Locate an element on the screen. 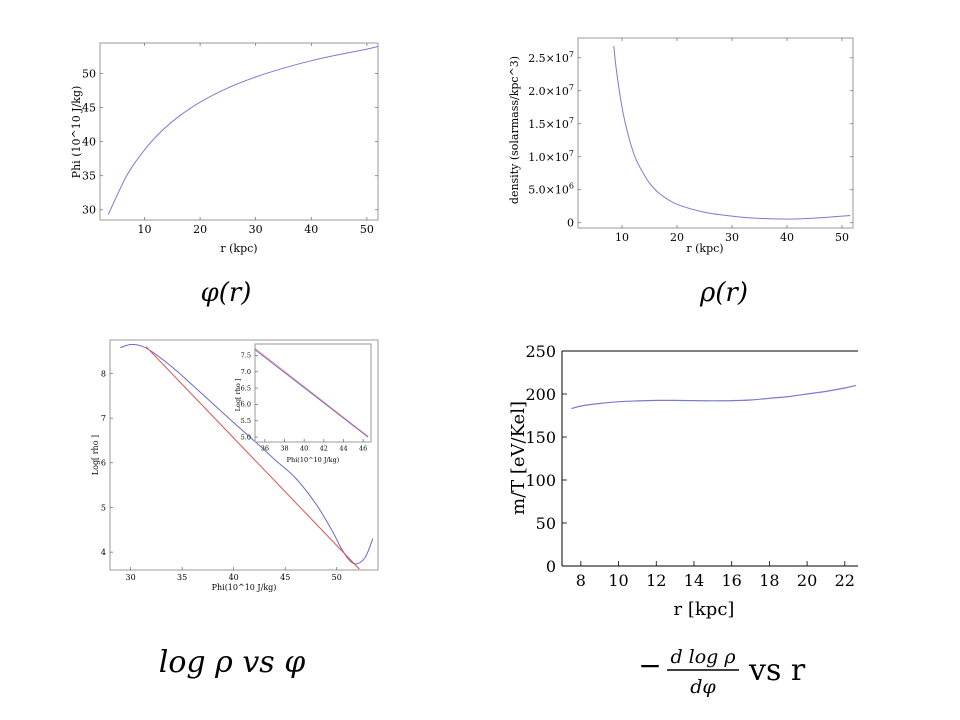 This screenshot has height=720, width=960. y-tick-label: 8 is located at coordinates (103, 373).